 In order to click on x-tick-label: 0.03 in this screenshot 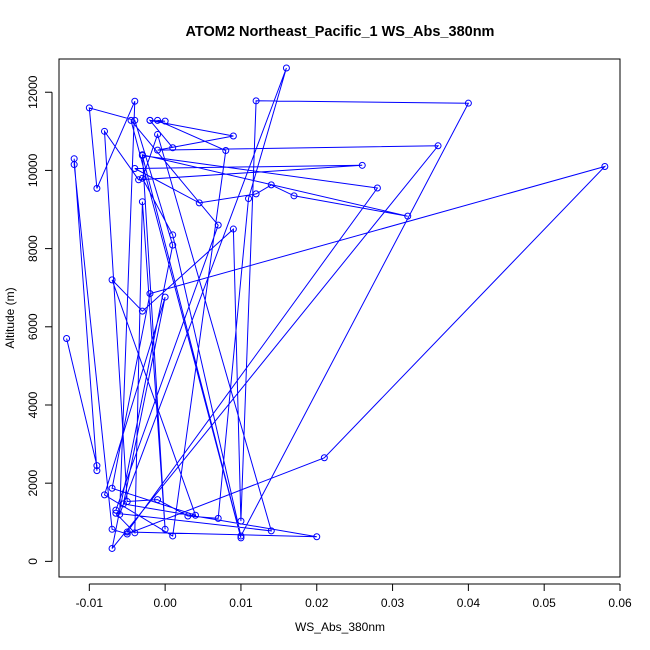, I will do `click(393, 603)`.